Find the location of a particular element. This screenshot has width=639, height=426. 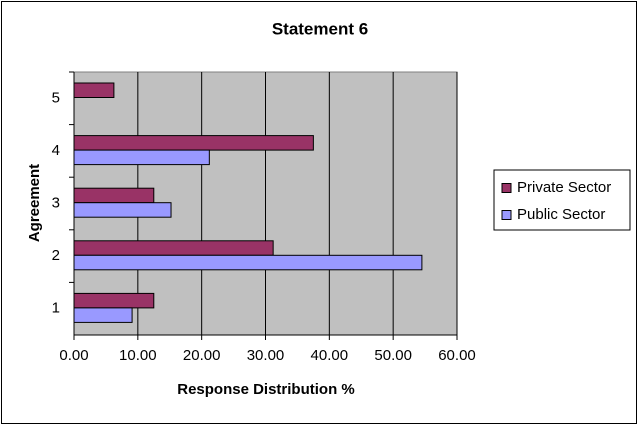

legend-label: Public Sector is located at coordinates (561, 214).